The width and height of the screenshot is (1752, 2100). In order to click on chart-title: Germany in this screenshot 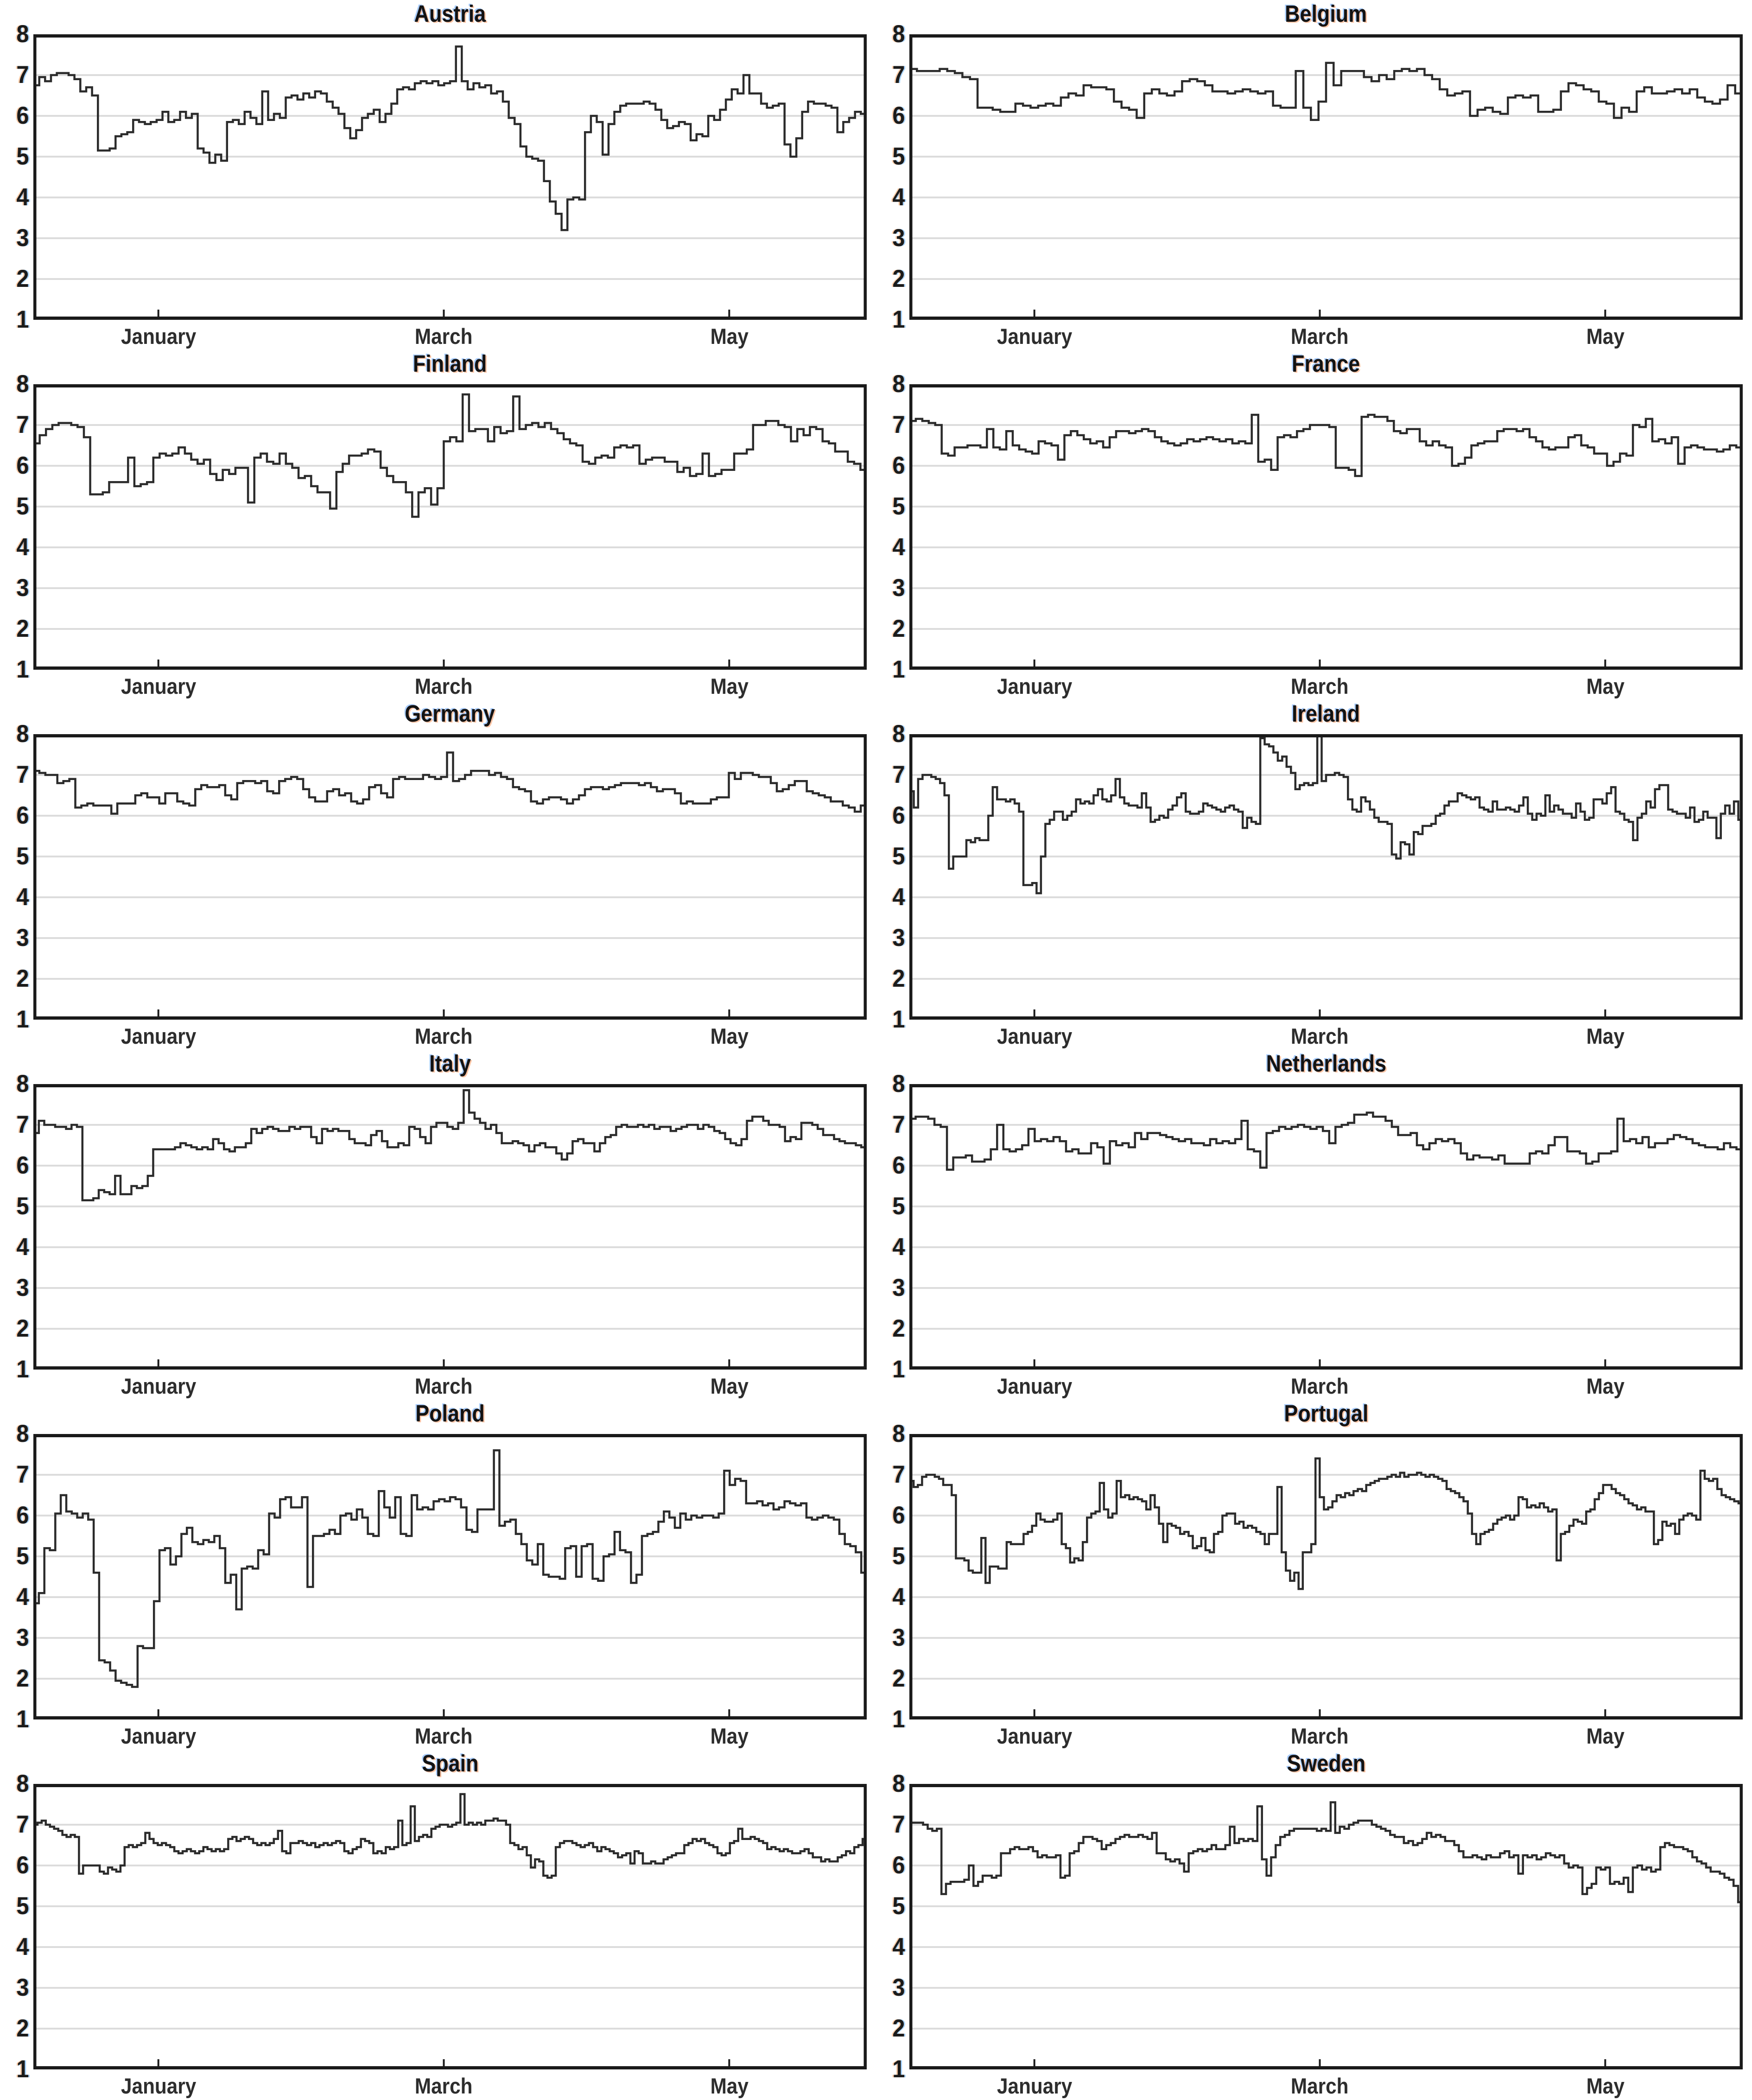, I will do `click(450, 715)`.